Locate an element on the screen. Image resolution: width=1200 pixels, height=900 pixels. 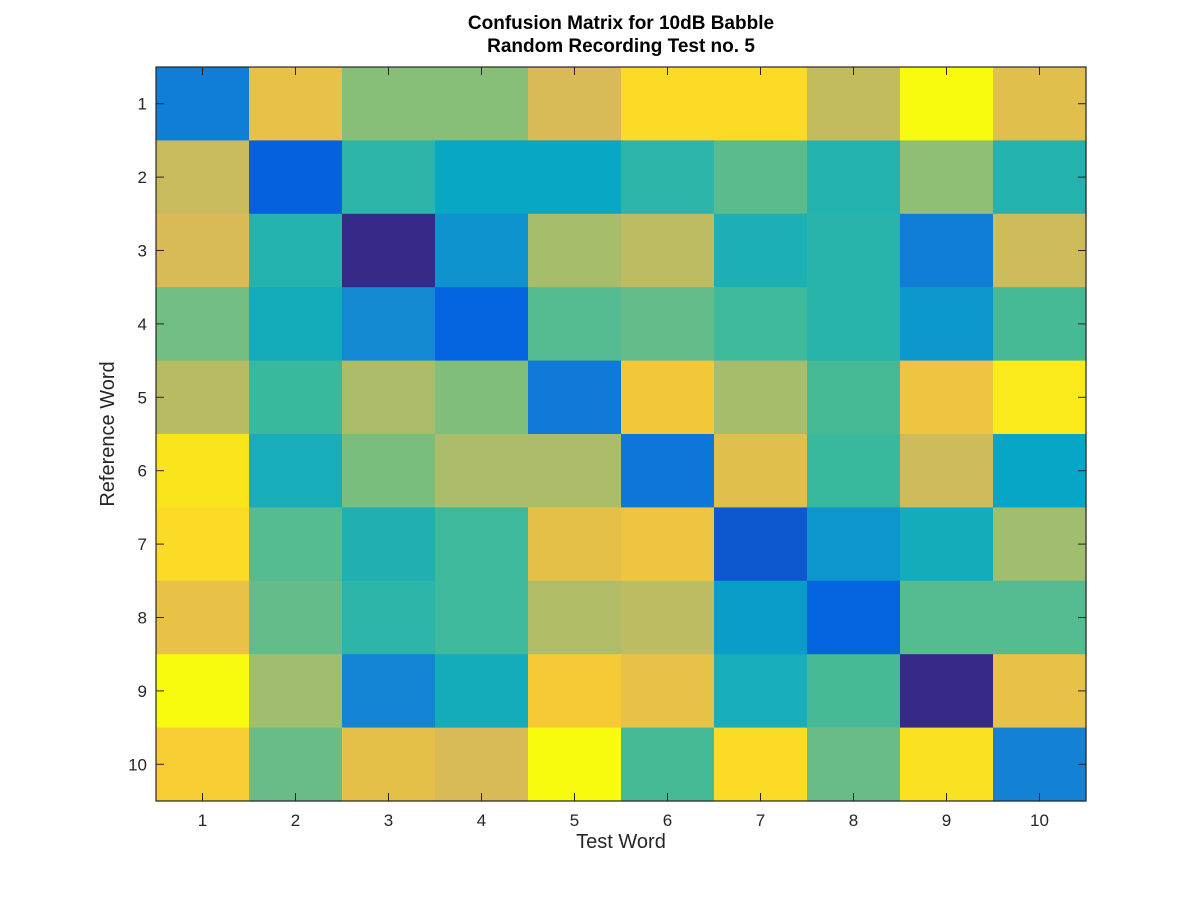
y-tick-label: 4 is located at coordinates (142, 324).